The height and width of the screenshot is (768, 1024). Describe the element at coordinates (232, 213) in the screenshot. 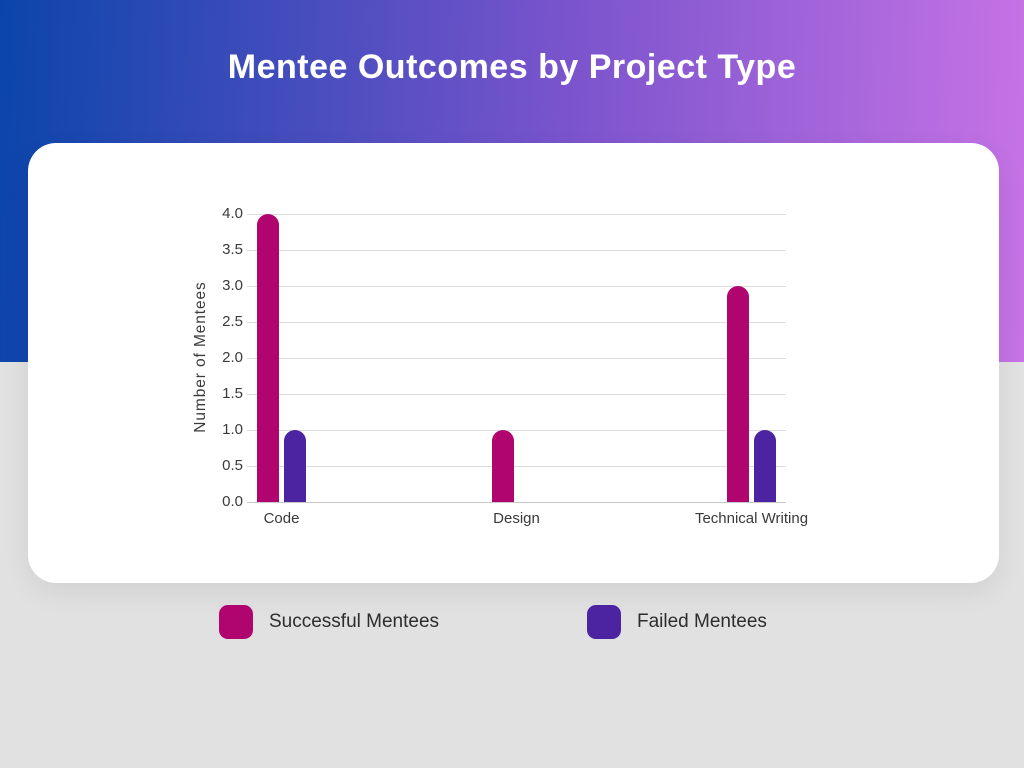

I see `y-tick-label: 4.0` at that location.